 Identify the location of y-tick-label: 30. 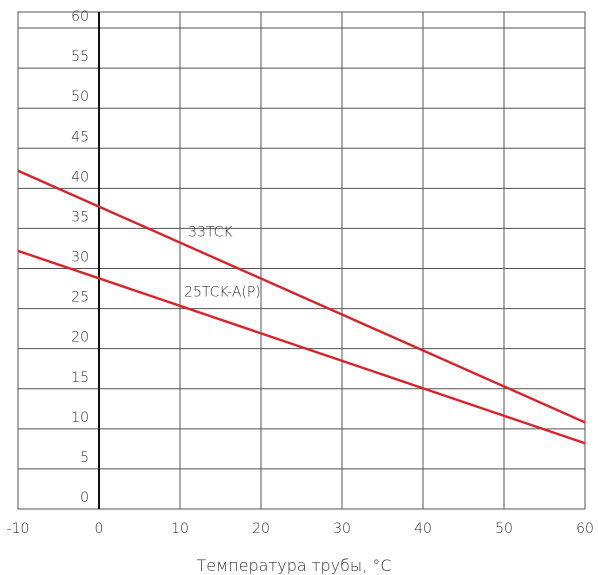
(80, 258).